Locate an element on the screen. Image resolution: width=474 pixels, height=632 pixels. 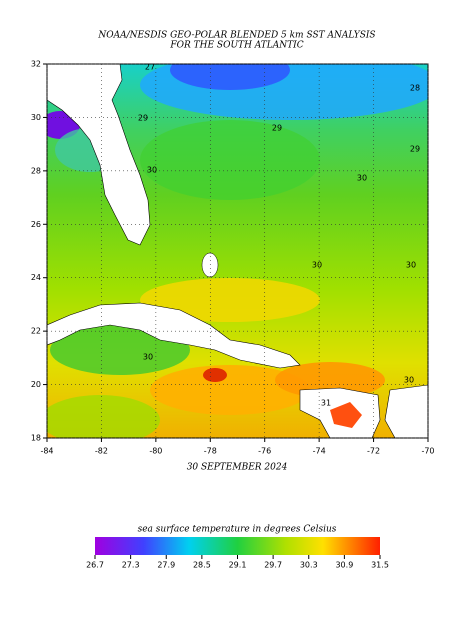
y-tick-label: 26 is located at coordinates (36, 224).